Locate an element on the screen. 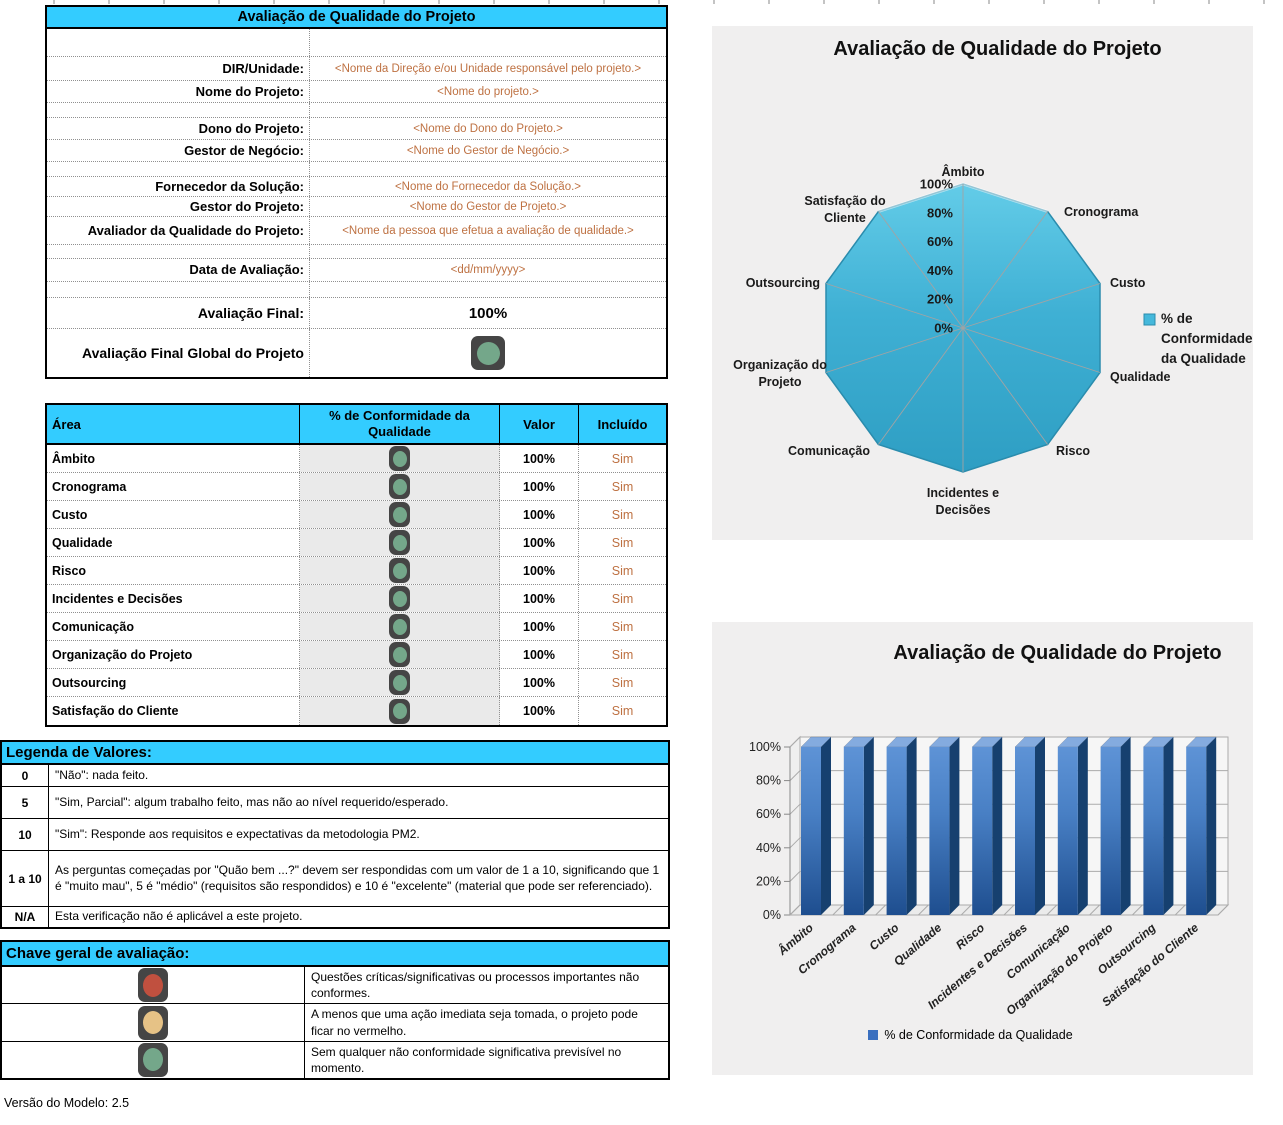  bar-chart-title: Avaliação de Qualidade do Projeto is located at coordinates (1057, 653).